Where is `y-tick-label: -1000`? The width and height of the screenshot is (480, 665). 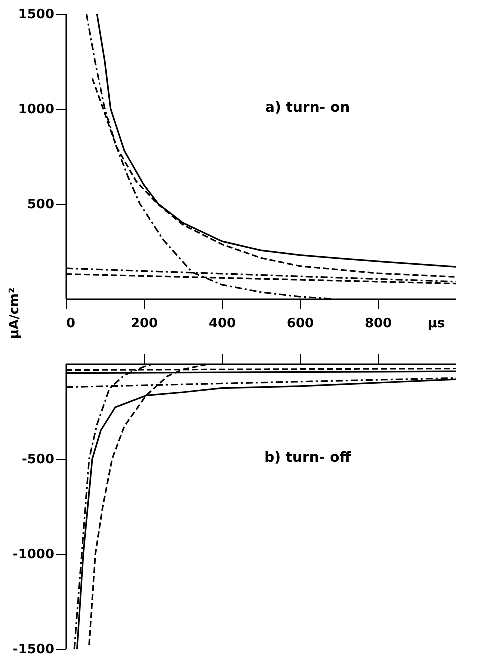 y-tick-label: -1000 is located at coordinates (33, 555).